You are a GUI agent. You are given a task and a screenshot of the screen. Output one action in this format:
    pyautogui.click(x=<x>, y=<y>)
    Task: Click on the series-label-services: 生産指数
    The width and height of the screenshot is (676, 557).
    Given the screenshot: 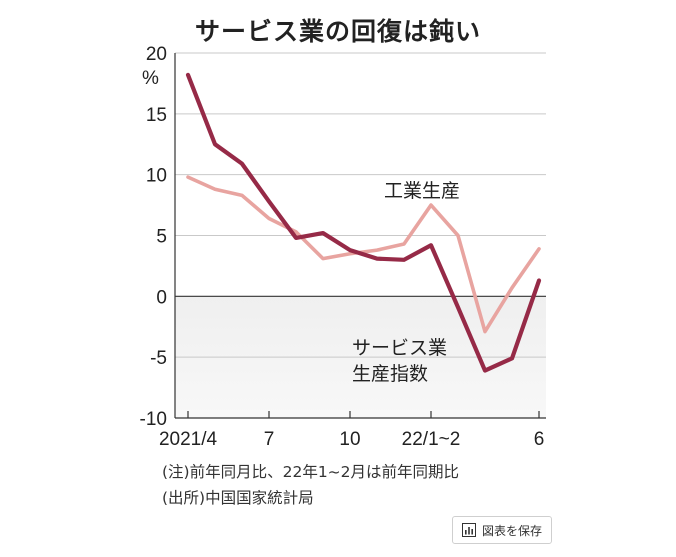 What is the action you would take?
    pyautogui.click(x=390, y=374)
    